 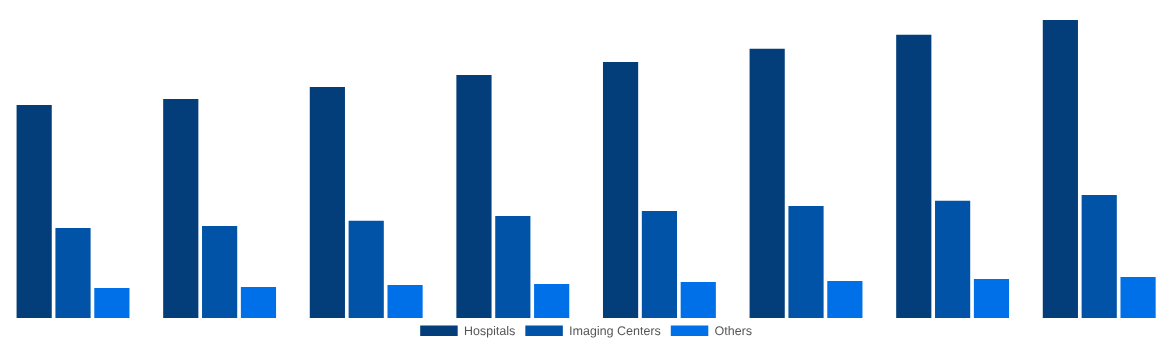 What do you see at coordinates (489, 331) in the screenshot?
I see `legend-label: Hospitals` at bounding box center [489, 331].